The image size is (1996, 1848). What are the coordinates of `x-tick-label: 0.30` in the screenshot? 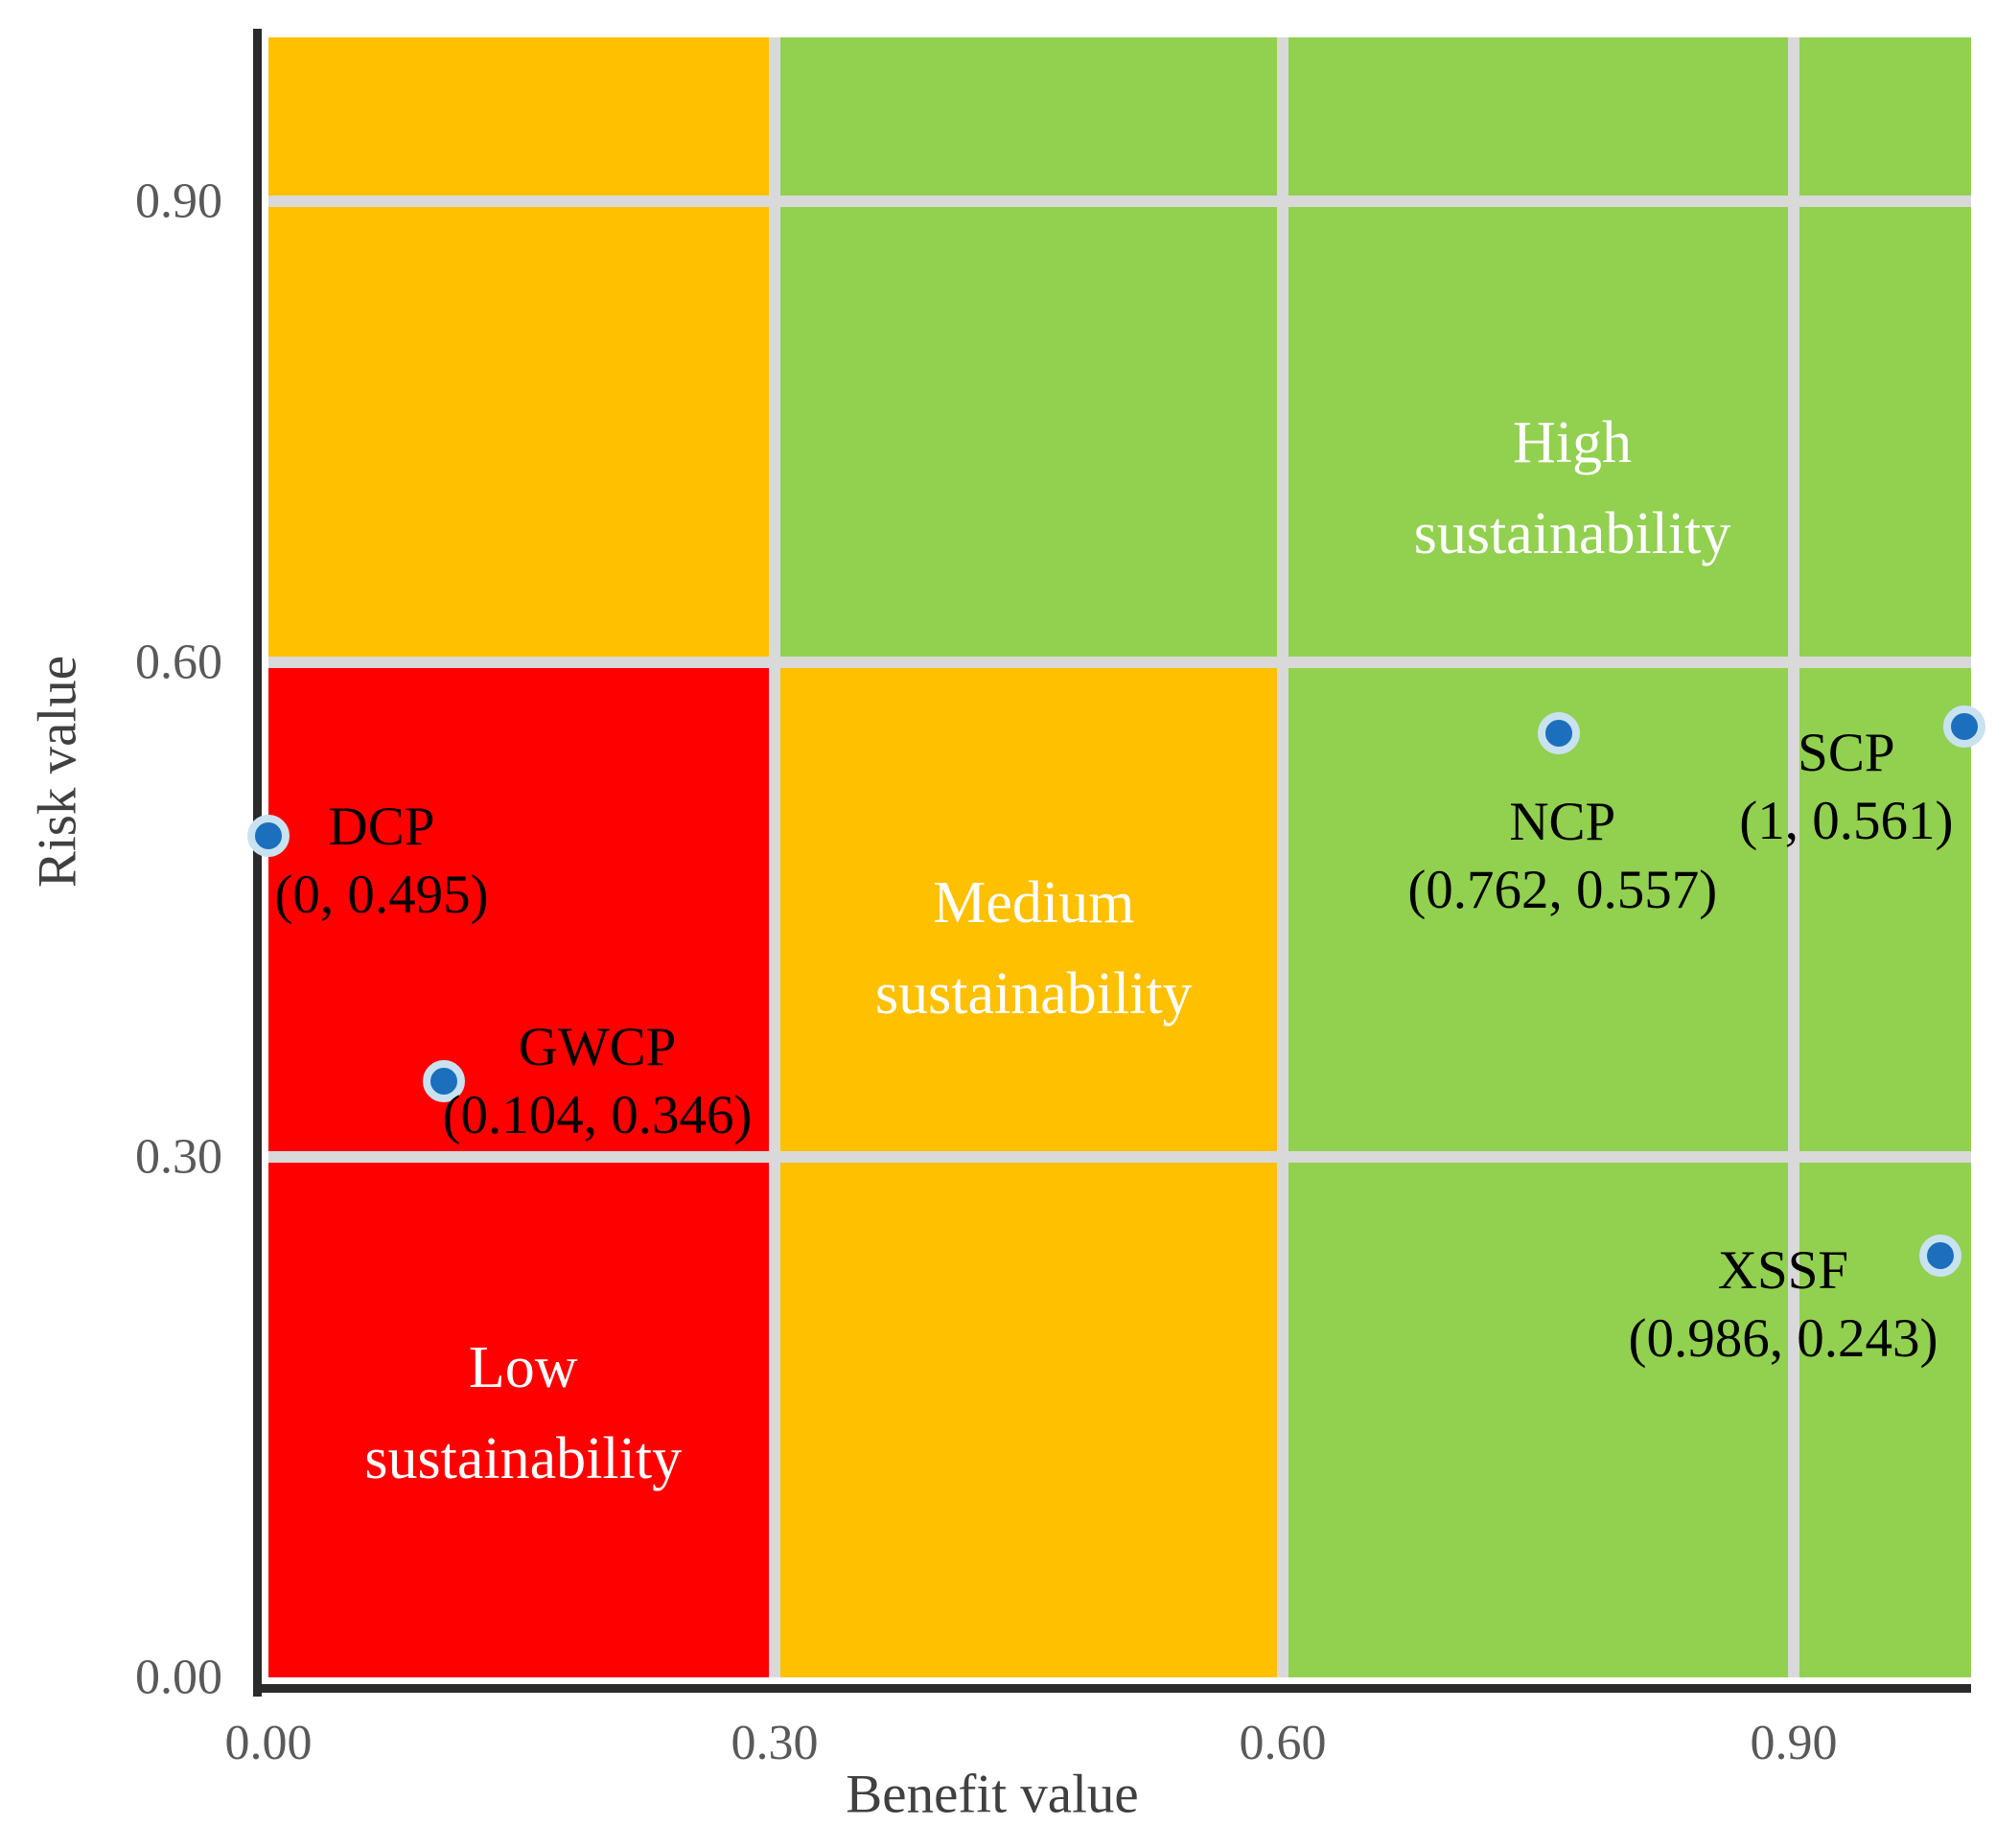 It's located at (775, 1743).